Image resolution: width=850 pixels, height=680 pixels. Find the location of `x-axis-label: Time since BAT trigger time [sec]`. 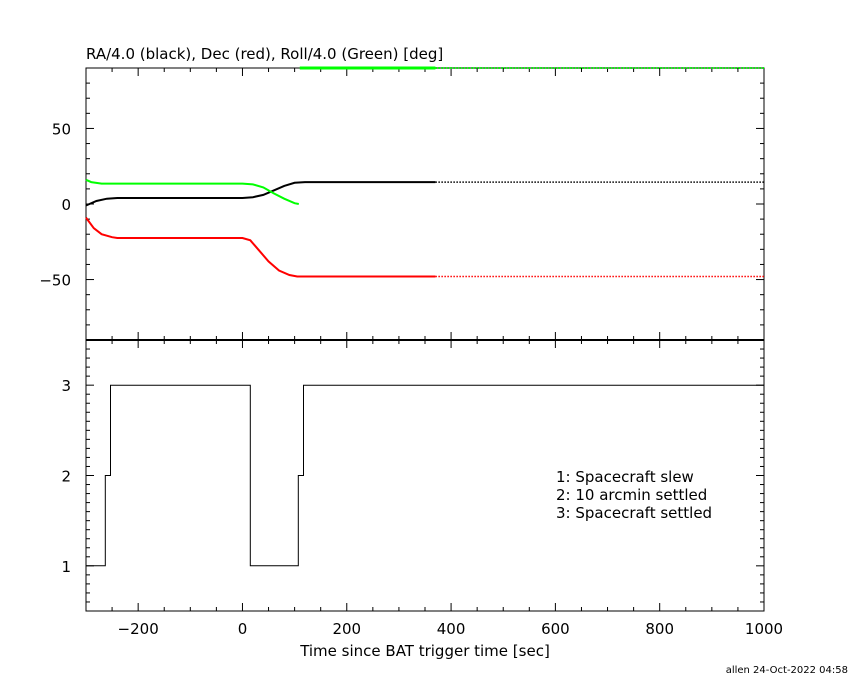

x-axis-label: Time since BAT trigger time [sec] is located at coordinates (424, 651).